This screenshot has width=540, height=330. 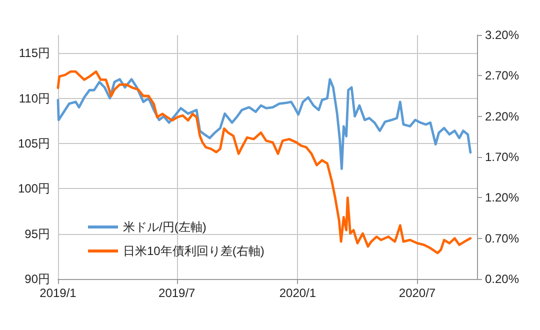 What do you see at coordinates (34, 189) in the screenshot?
I see `y-tick-label: 100円` at bounding box center [34, 189].